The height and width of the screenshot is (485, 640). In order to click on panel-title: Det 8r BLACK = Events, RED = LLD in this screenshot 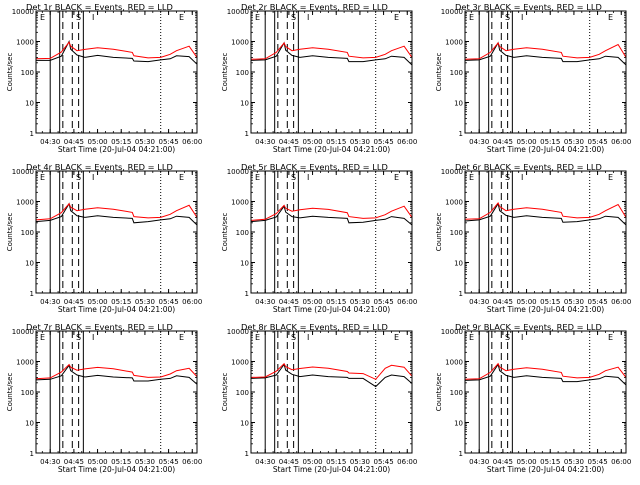, I will do `click(314, 327)`.